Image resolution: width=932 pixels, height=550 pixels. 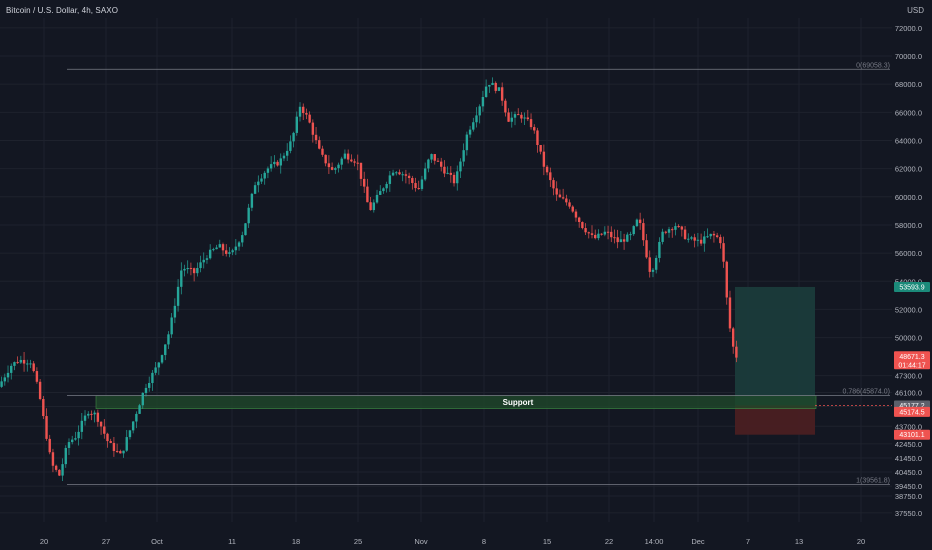 What do you see at coordinates (911, 287) in the screenshot?
I see `target-price-badge-text: 53593.9` at bounding box center [911, 287].